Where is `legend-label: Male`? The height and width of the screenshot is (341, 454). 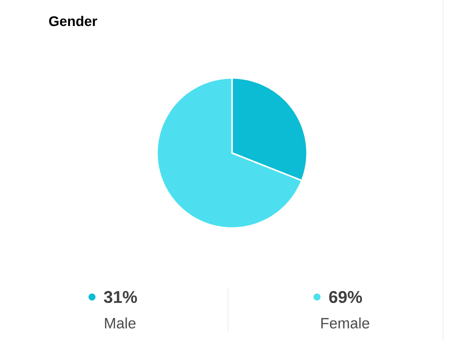
legend-label: Male is located at coordinates (120, 323).